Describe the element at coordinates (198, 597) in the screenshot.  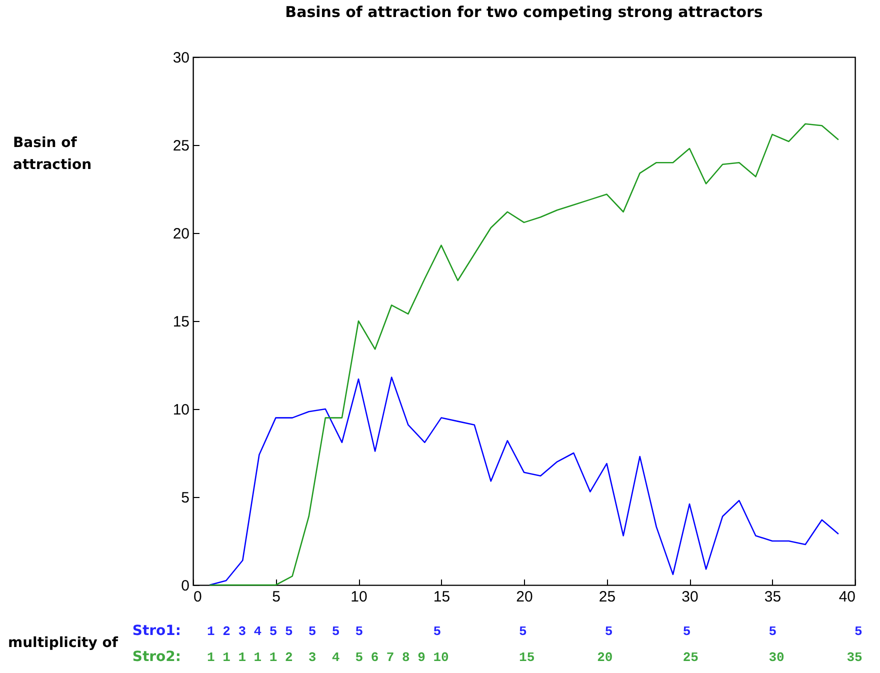
I see `x-tick-label: 0` at that location.